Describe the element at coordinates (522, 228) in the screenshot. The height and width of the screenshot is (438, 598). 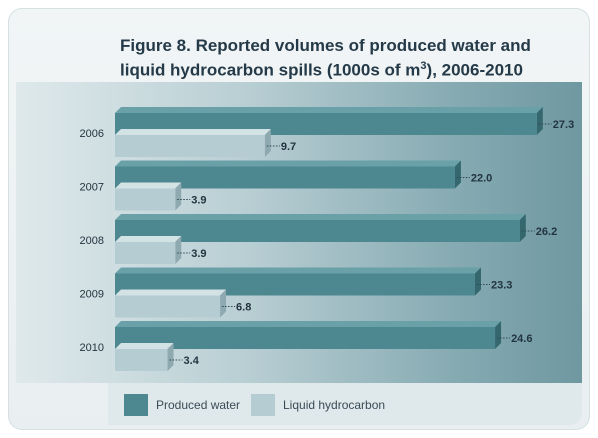
I see `bar-side-produced-water-2008` at that location.